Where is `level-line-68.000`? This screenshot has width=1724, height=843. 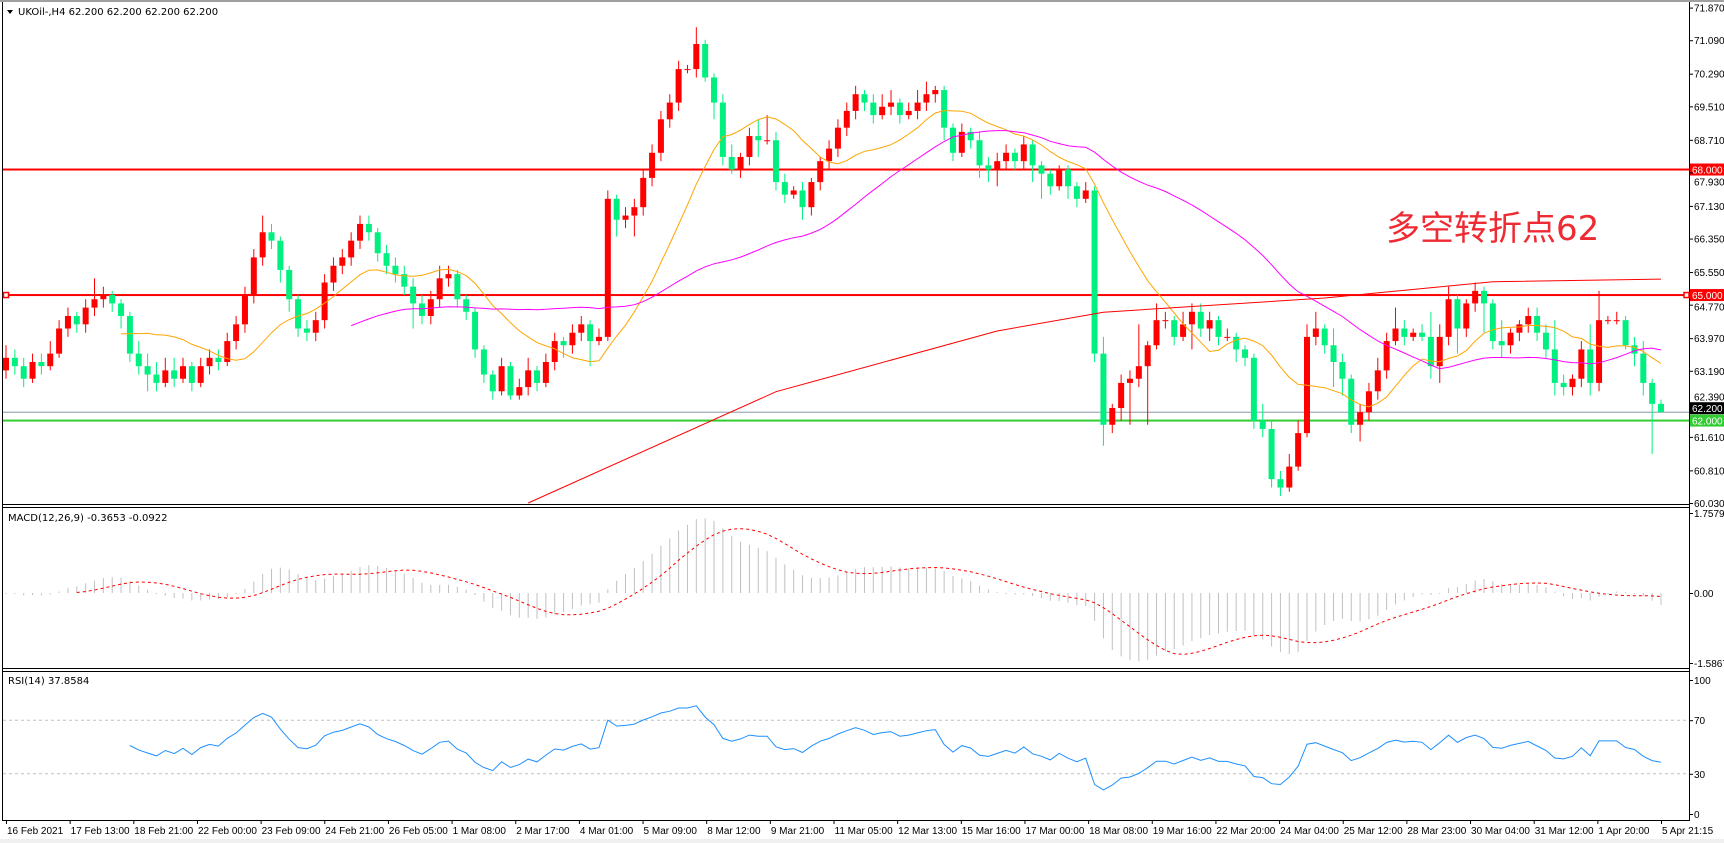
level-line-68.000 is located at coordinates (846, 169).